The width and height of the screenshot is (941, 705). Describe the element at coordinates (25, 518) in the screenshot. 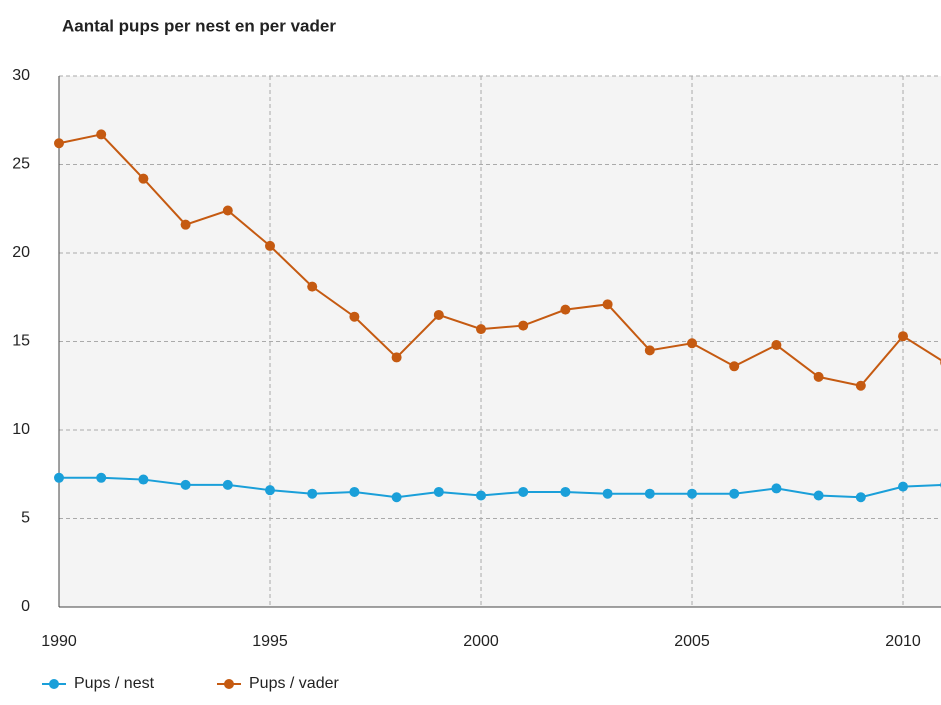

I see `y-tick-label: 5` at that location.